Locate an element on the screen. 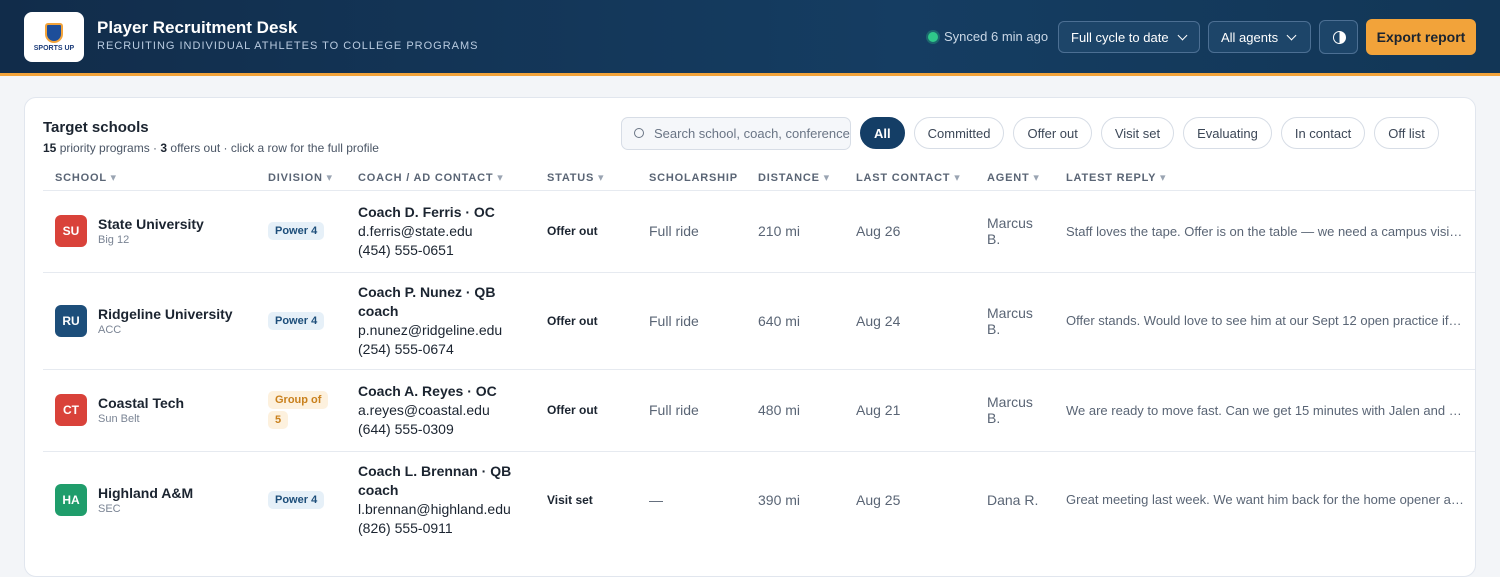 The image size is (1500, 577). filter-chip: In contact is located at coordinates (1323, 133).